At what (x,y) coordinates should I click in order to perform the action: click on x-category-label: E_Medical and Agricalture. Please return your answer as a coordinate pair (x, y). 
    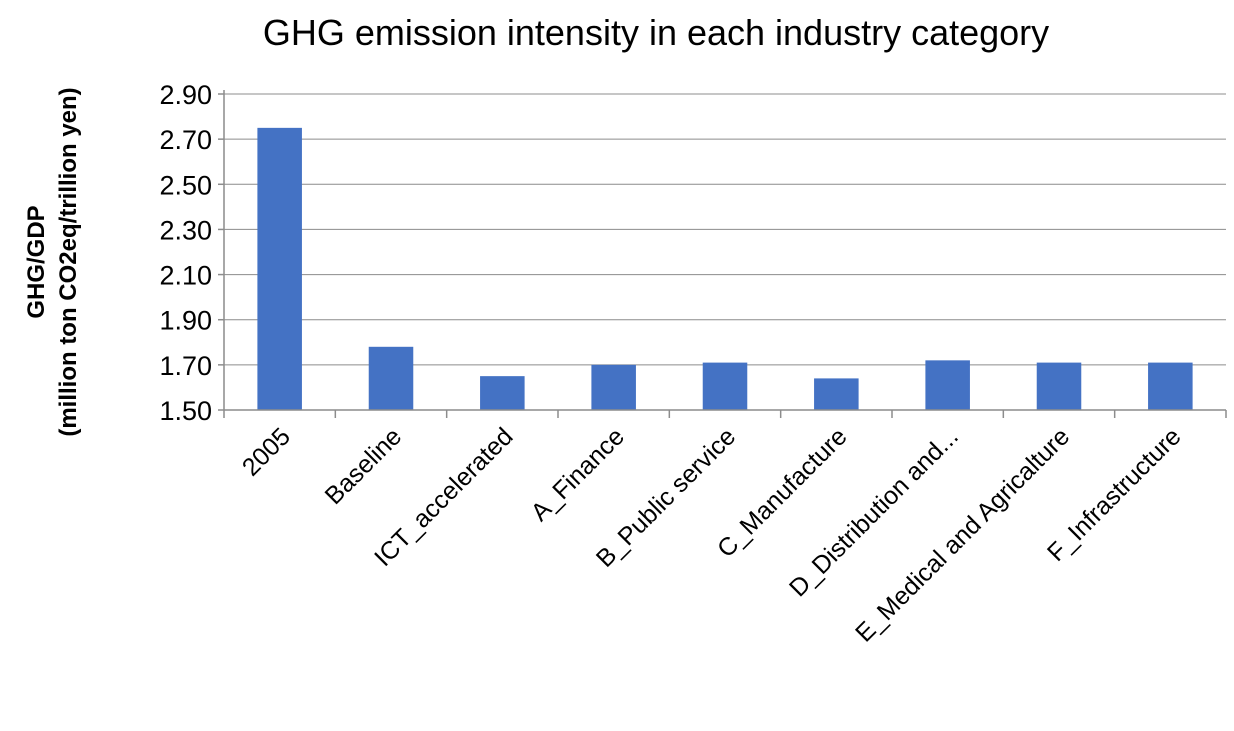
    Looking at the image, I should click on (962, 534).